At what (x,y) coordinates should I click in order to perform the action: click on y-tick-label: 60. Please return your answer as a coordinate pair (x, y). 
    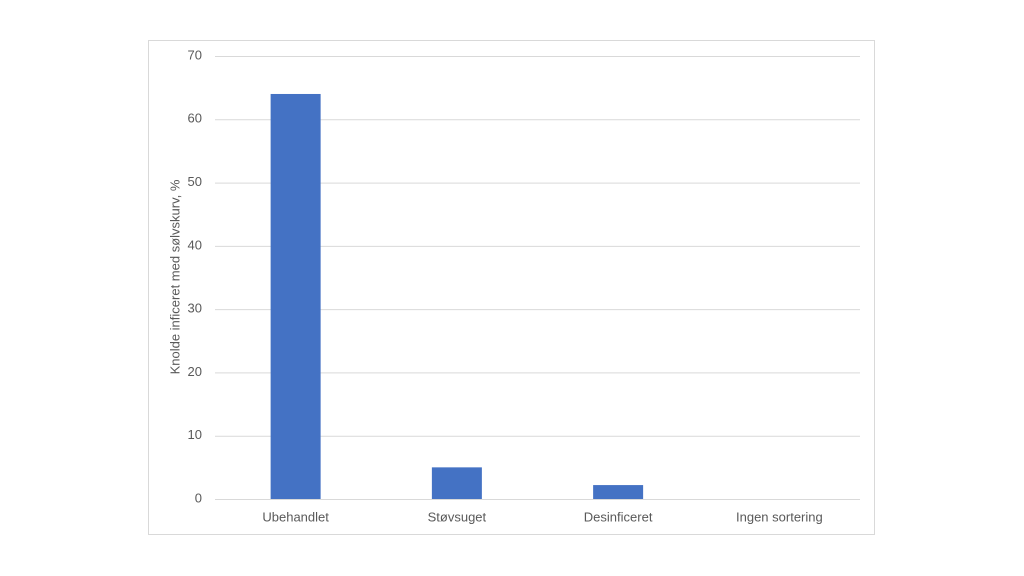
    Looking at the image, I should click on (195, 118).